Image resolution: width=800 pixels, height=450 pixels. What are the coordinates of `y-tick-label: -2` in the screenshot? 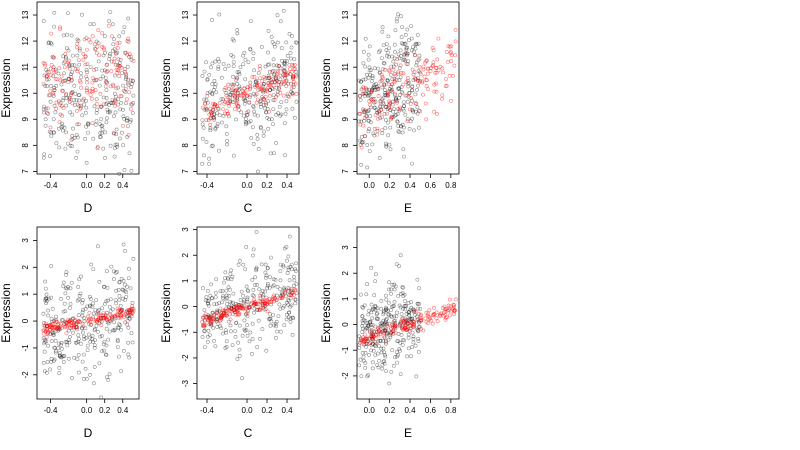 It's located at (345, 376).